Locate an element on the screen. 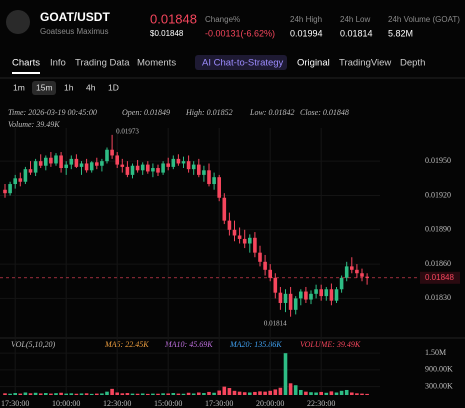  tab: AI Chat-to-Strategy is located at coordinates (243, 63).